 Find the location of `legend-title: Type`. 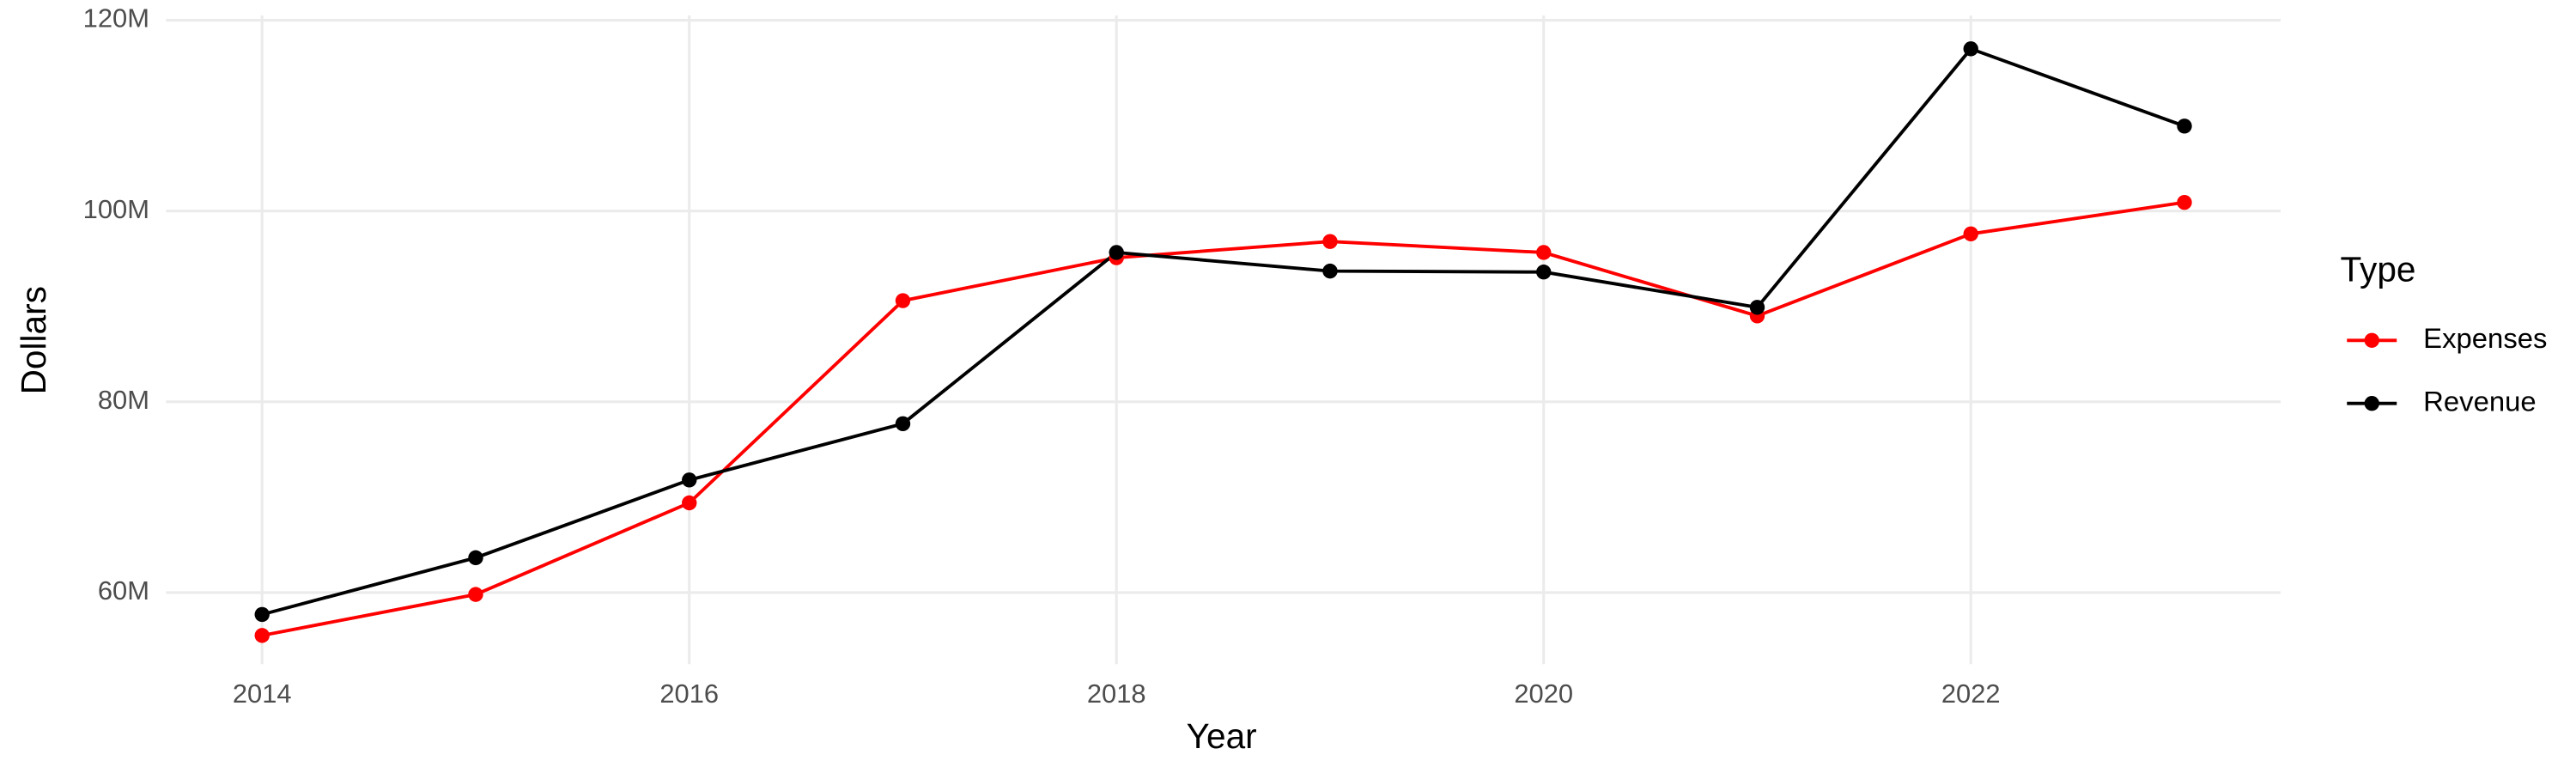

legend-title: Type is located at coordinates (2378, 269).